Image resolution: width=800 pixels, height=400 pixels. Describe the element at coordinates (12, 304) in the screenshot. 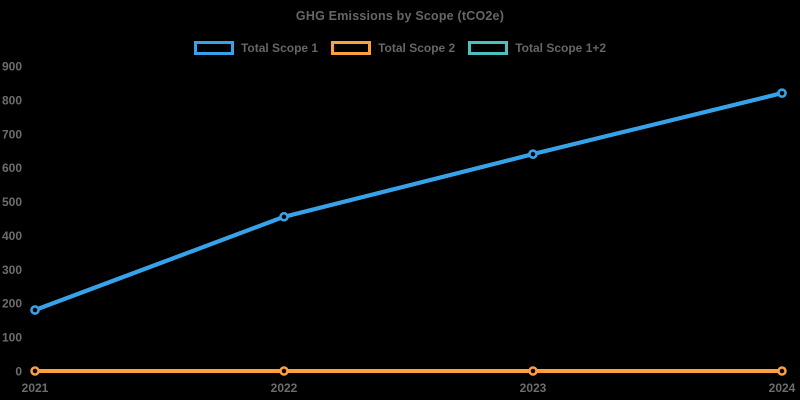

I see `y-axis-tick-200: 200` at that location.